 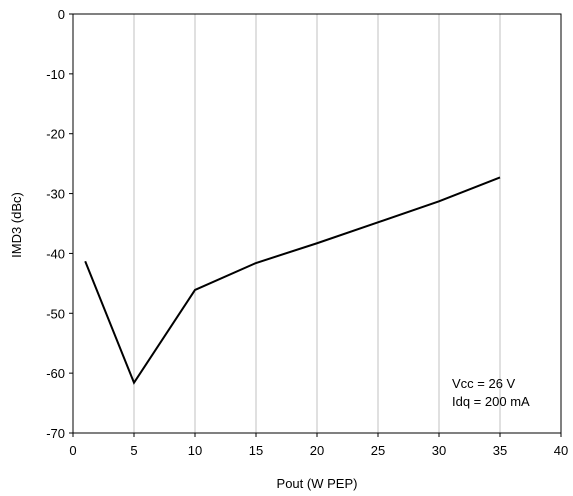 What do you see at coordinates (133, 450) in the screenshot?
I see `x-tick-label: 5` at bounding box center [133, 450].